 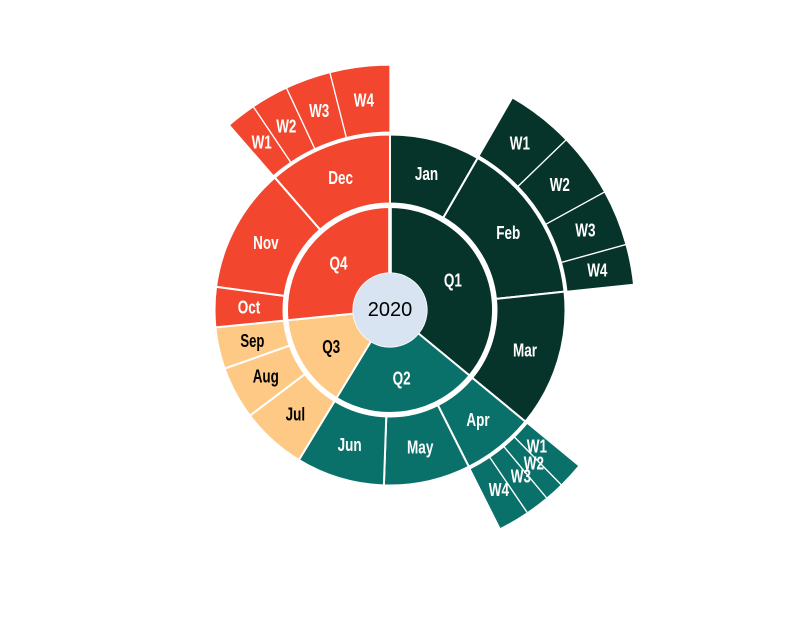 What do you see at coordinates (350, 445) in the screenshot?
I see `svg-text: Jun` at bounding box center [350, 445].